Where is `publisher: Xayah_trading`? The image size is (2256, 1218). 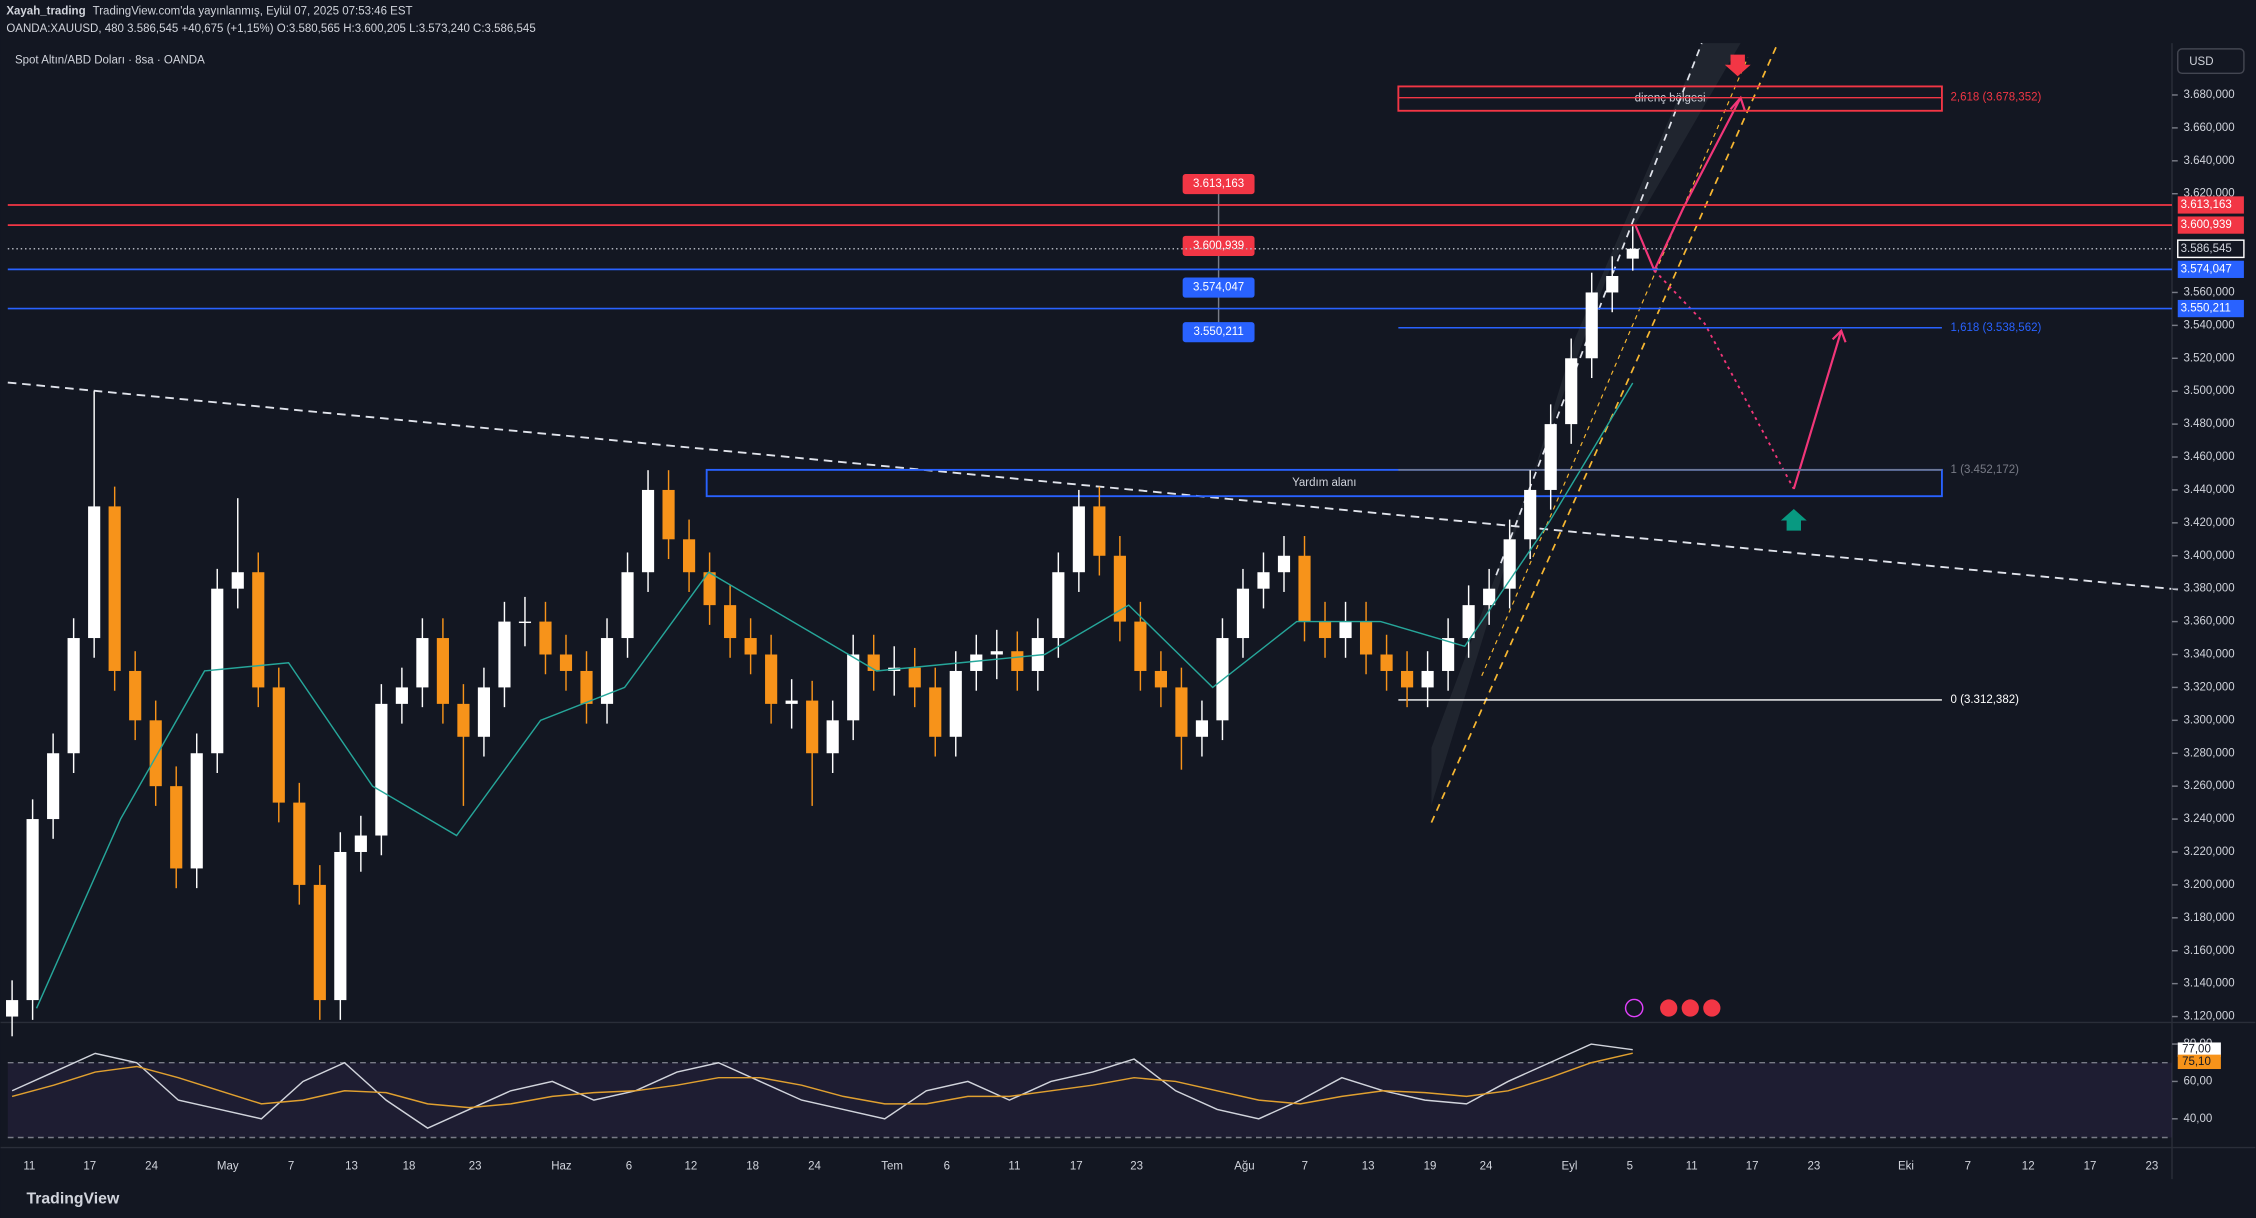
publisher: Xayah_trading is located at coordinates (45, 12).